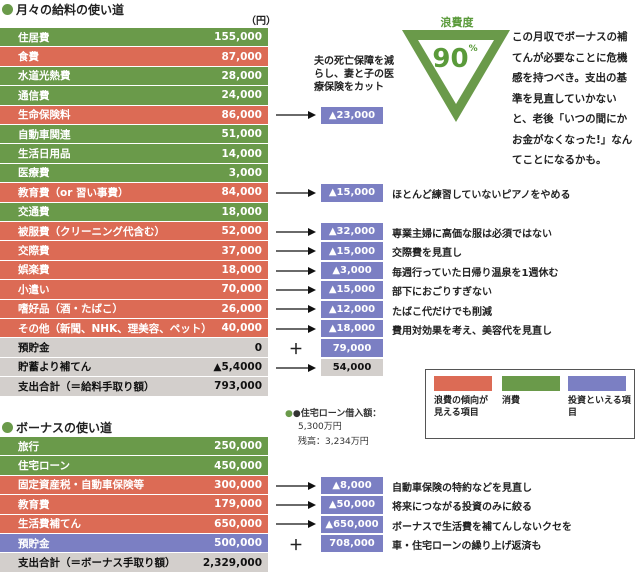 Image resolution: width=640 pixels, height=576 pixels. What do you see at coordinates (34, 251) in the screenshot?
I see `row-label: 交際費` at bounding box center [34, 251].